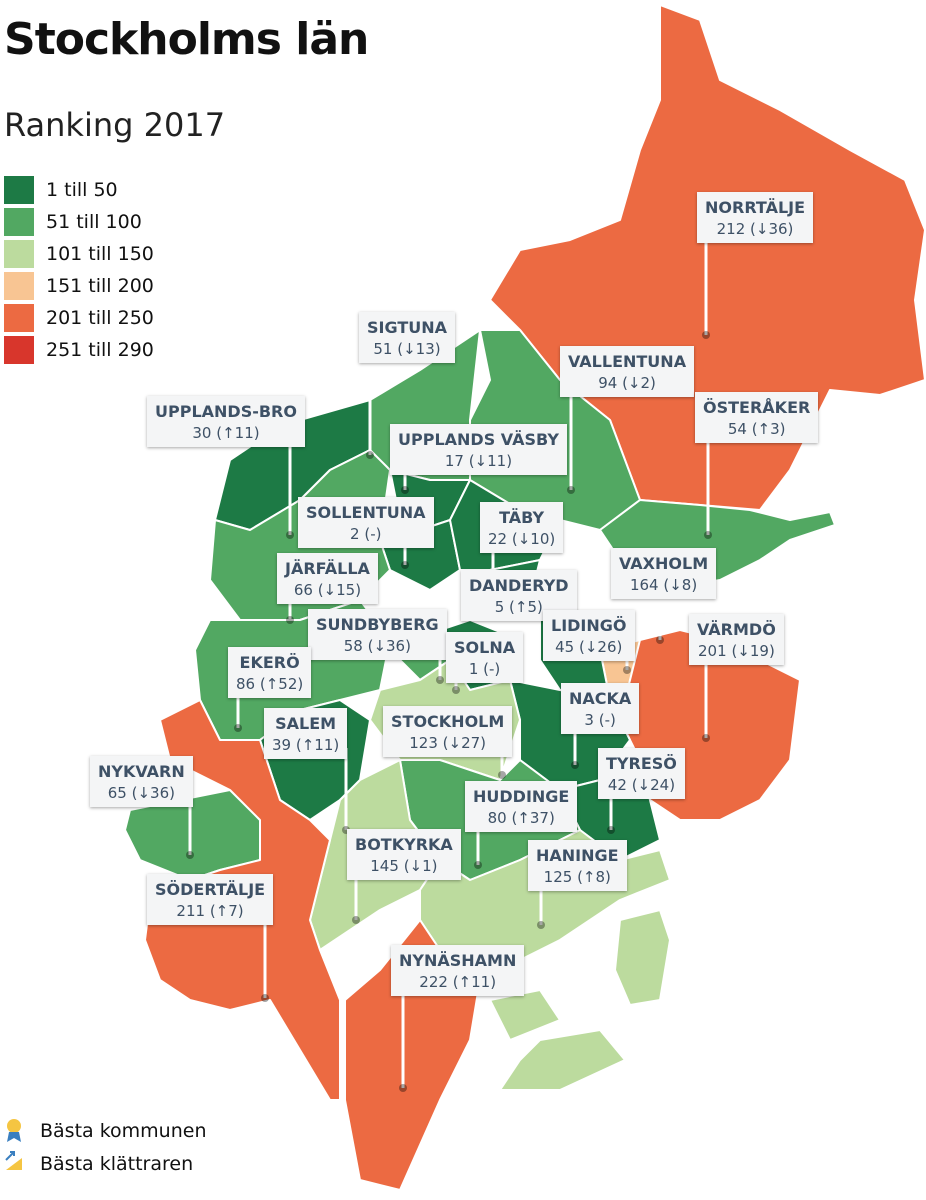  I want to click on label-box: STOCKHOLM 123 (↓27), so click(448, 731).